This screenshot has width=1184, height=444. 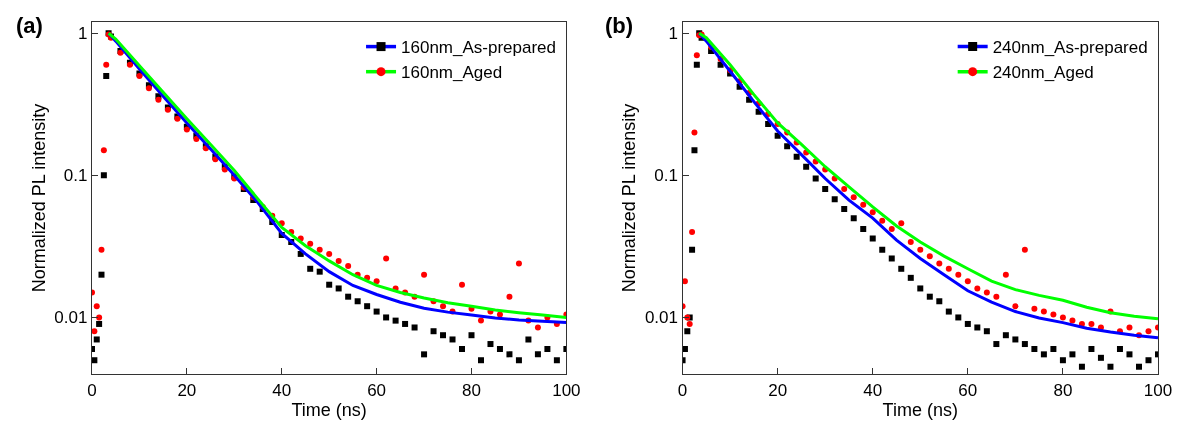 What do you see at coordinates (479, 48) in the screenshot?
I see `legend-label: 160nm_As-prepared` at bounding box center [479, 48].